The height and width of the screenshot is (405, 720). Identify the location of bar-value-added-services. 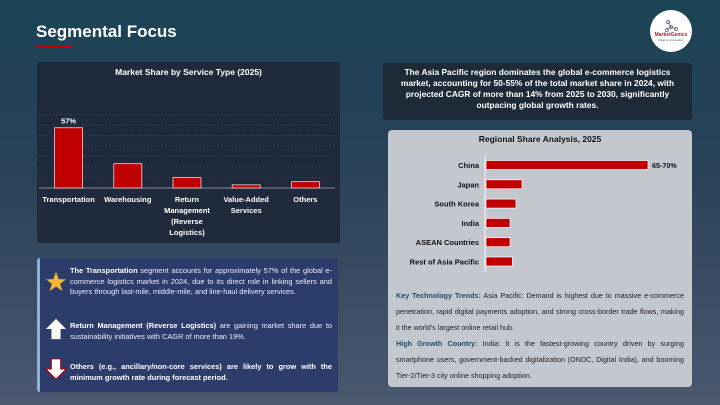
(246, 186).